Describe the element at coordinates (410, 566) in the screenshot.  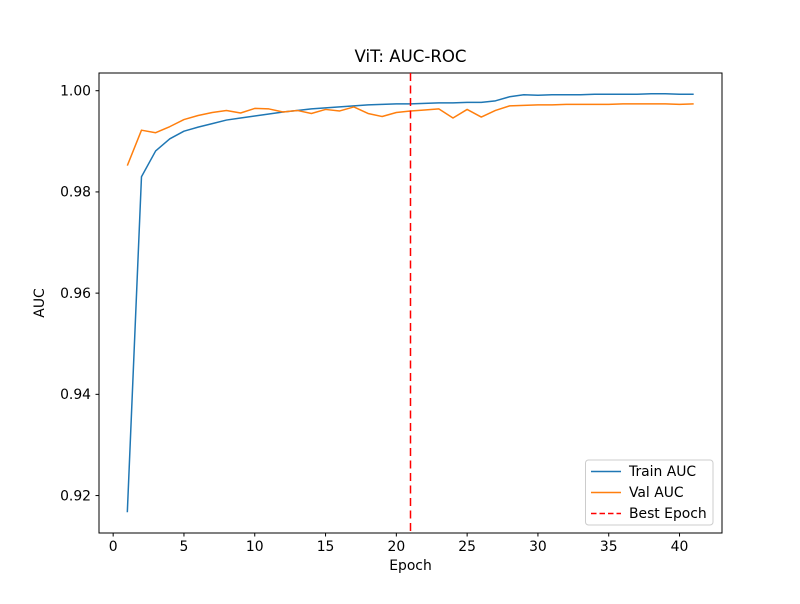
I see `x-axis-label: Epoch` at that location.